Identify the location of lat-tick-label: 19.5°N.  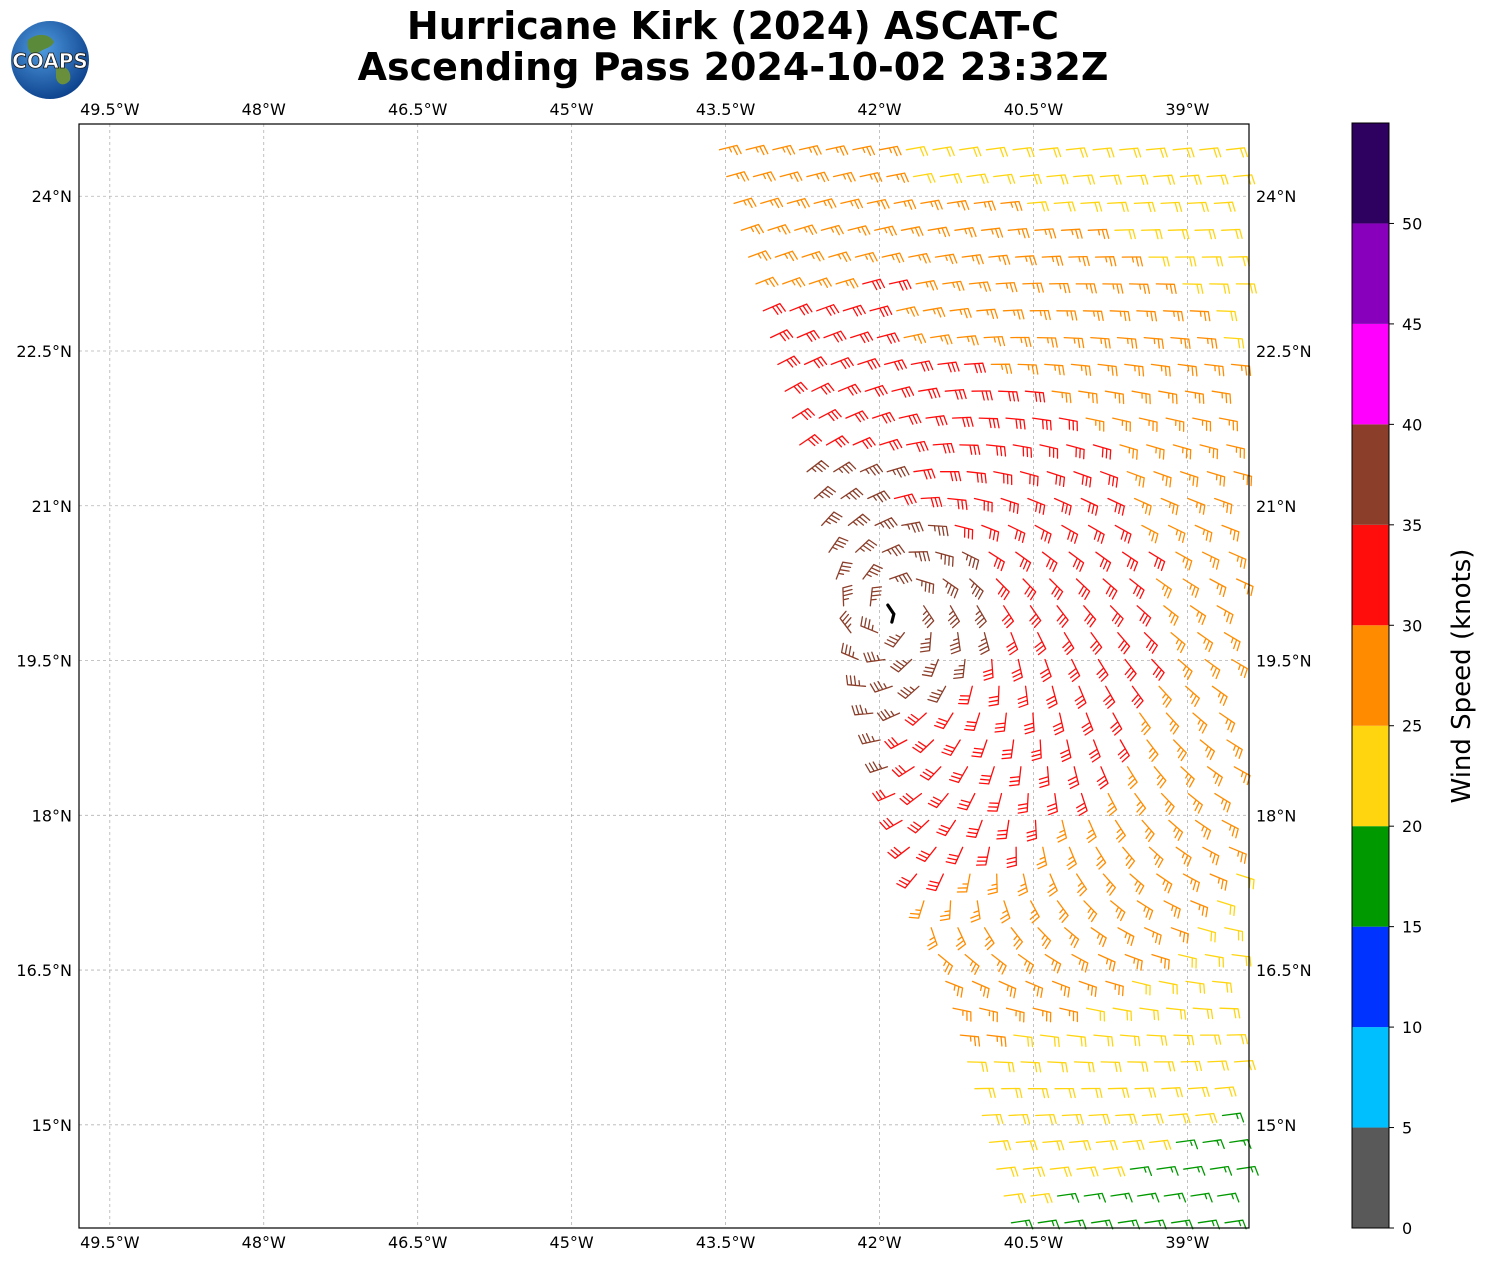
(44, 661).